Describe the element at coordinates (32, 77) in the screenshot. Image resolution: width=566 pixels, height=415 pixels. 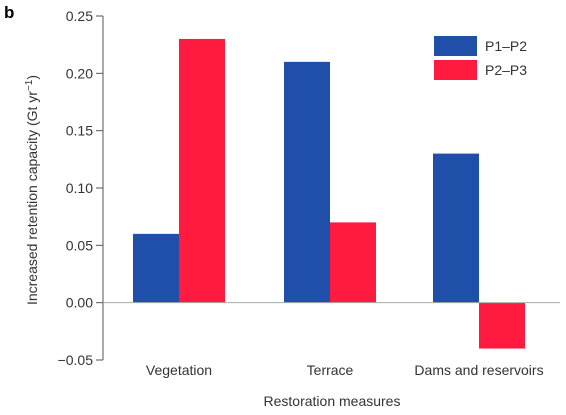
I see `y-axis-title-end: )` at that location.